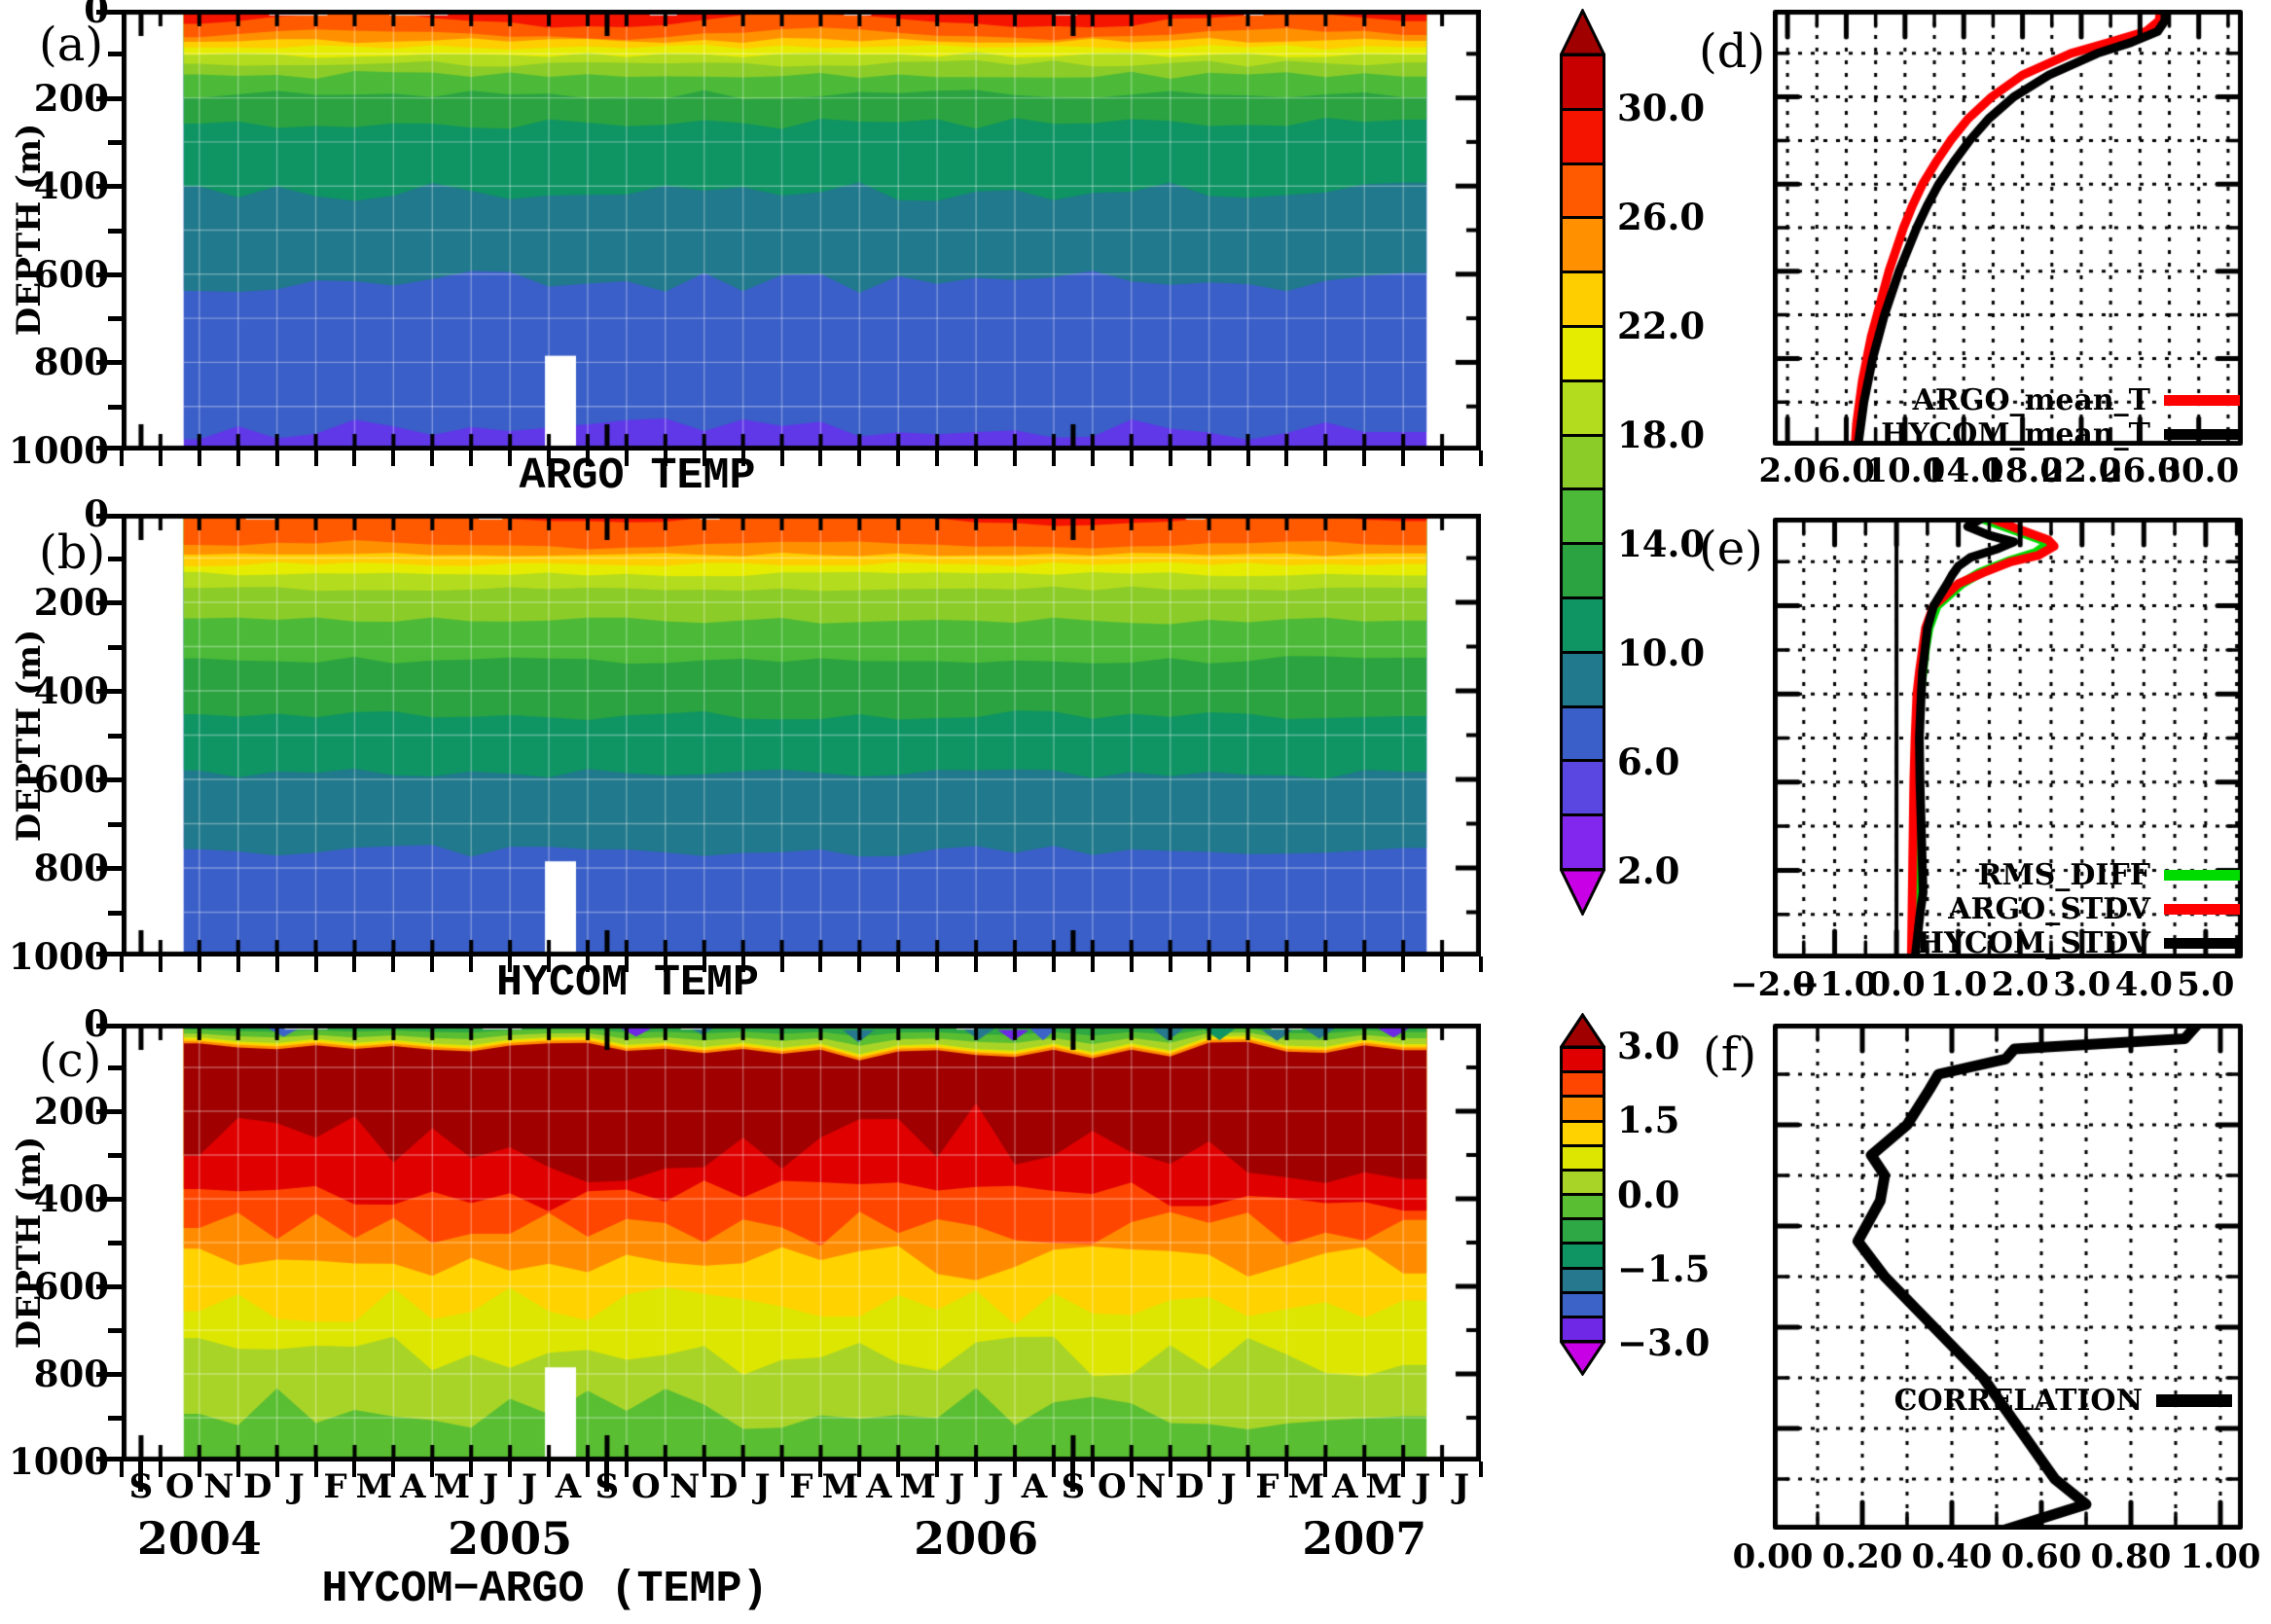 This screenshot has height=1624, width=2271. I want to click on x-tick-label: 5.0, so click(2206, 984).